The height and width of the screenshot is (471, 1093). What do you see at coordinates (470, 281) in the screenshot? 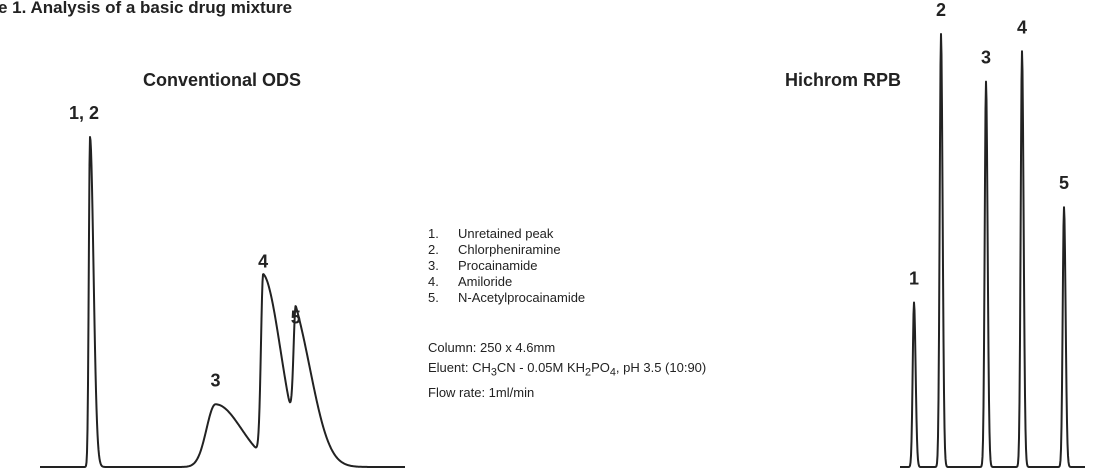
I see `legend-item-4: 4. Amiloride` at bounding box center [470, 281].